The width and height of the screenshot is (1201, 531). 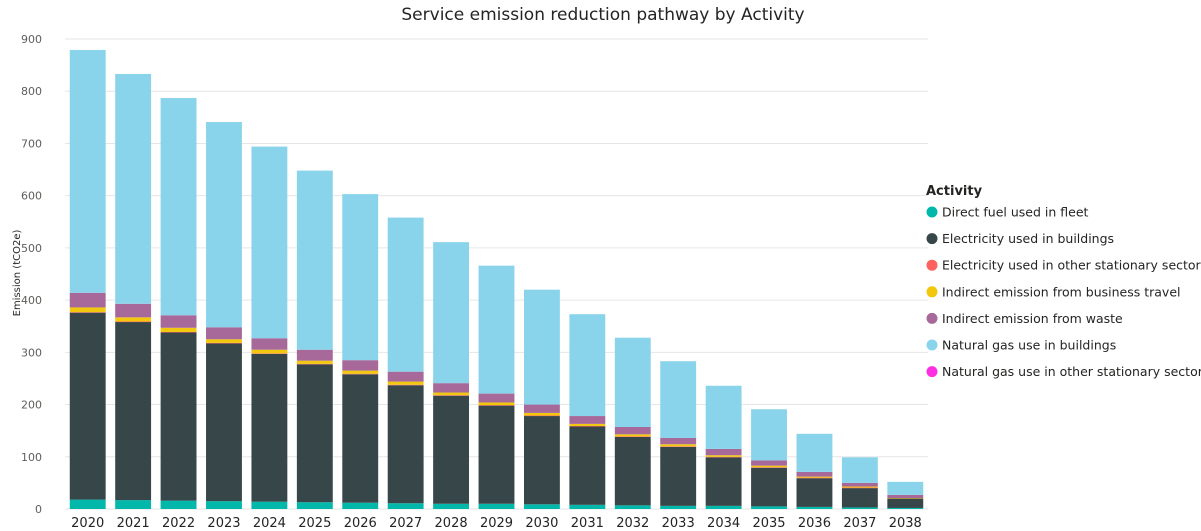 I want to click on x-tick-label: 2025, so click(x=314, y=523).